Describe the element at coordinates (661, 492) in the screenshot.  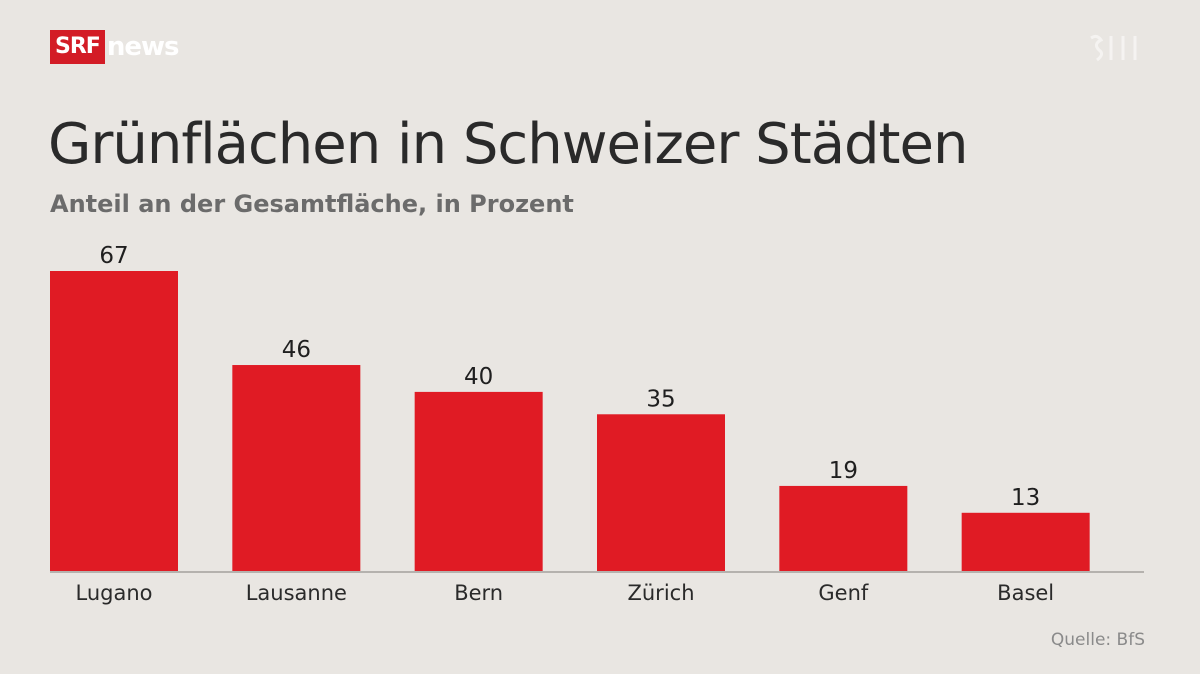
I see `bar-zürich` at that location.